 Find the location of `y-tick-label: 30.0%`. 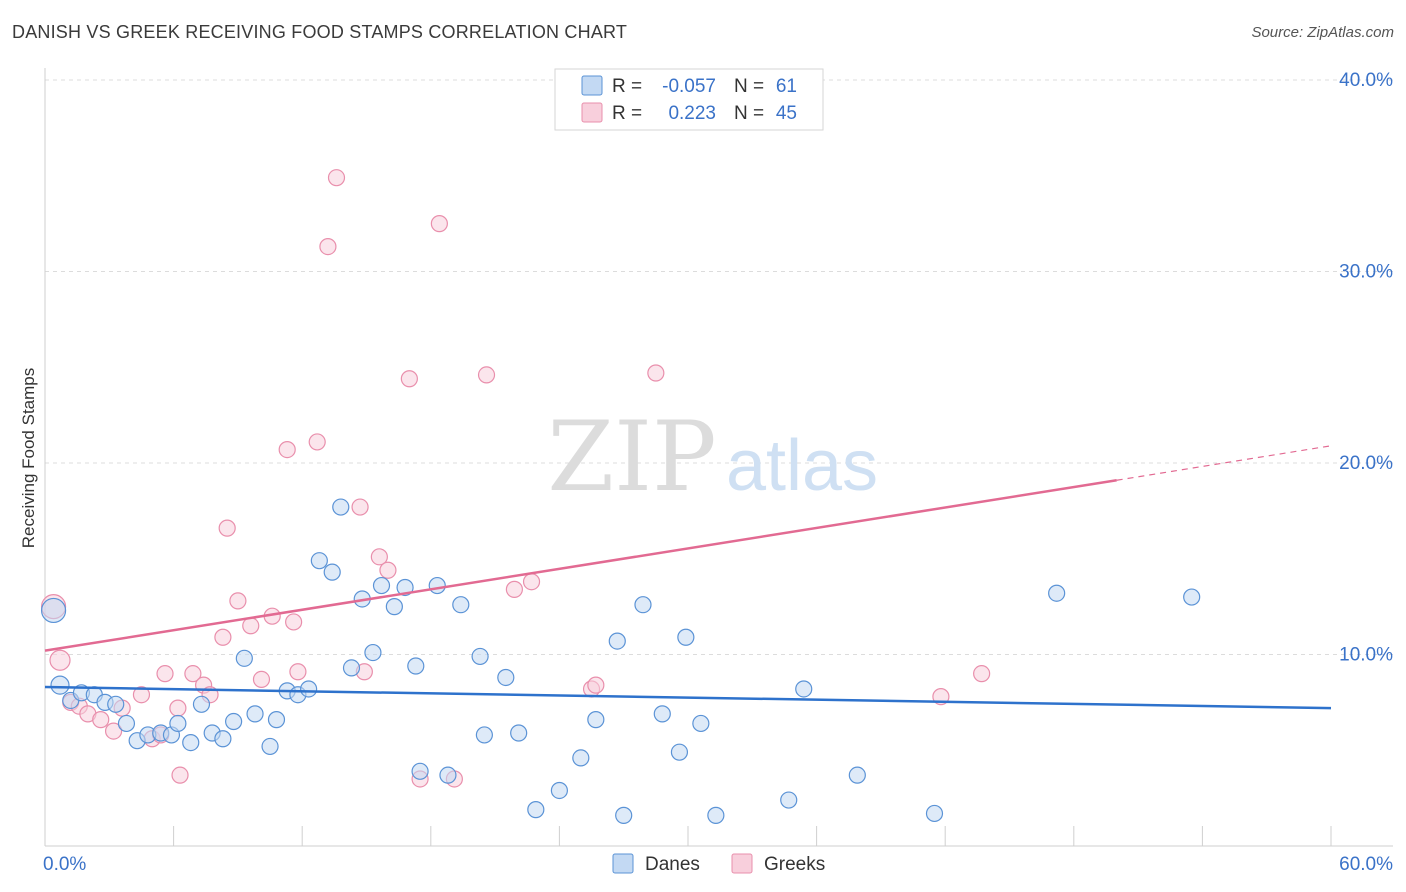

y-tick-label: 30.0% is located at coordinates (1366, 272).